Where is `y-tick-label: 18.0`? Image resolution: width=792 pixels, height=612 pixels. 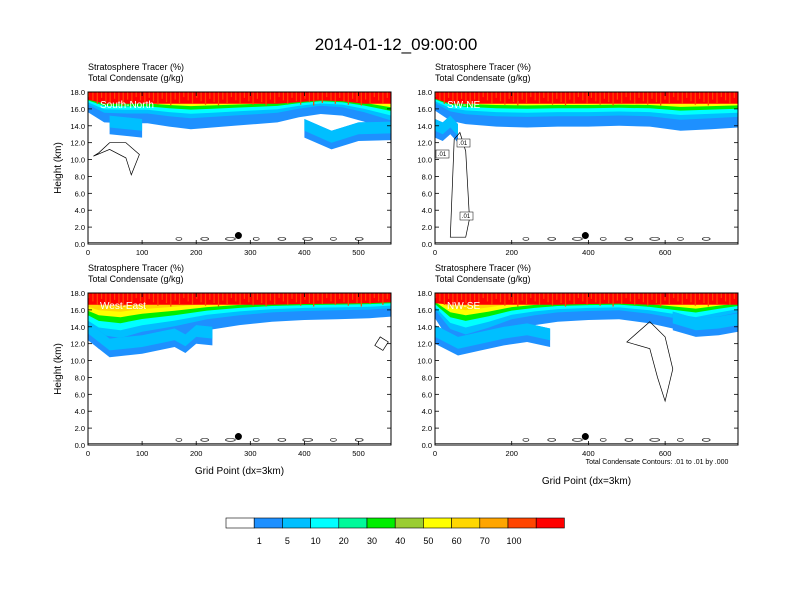 y-tick-label: 18.0 is located at coordinates (424, 293).